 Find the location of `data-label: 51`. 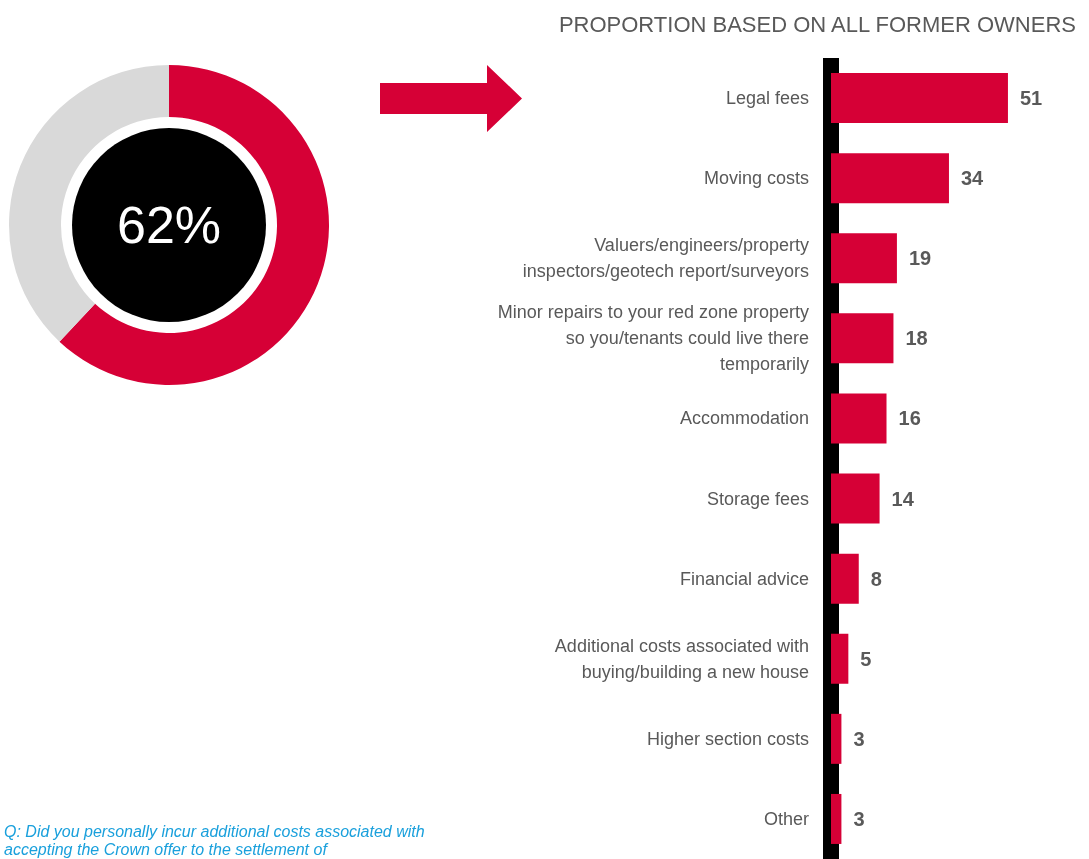

data-label: 51 is located at coordinates (1031, 98).